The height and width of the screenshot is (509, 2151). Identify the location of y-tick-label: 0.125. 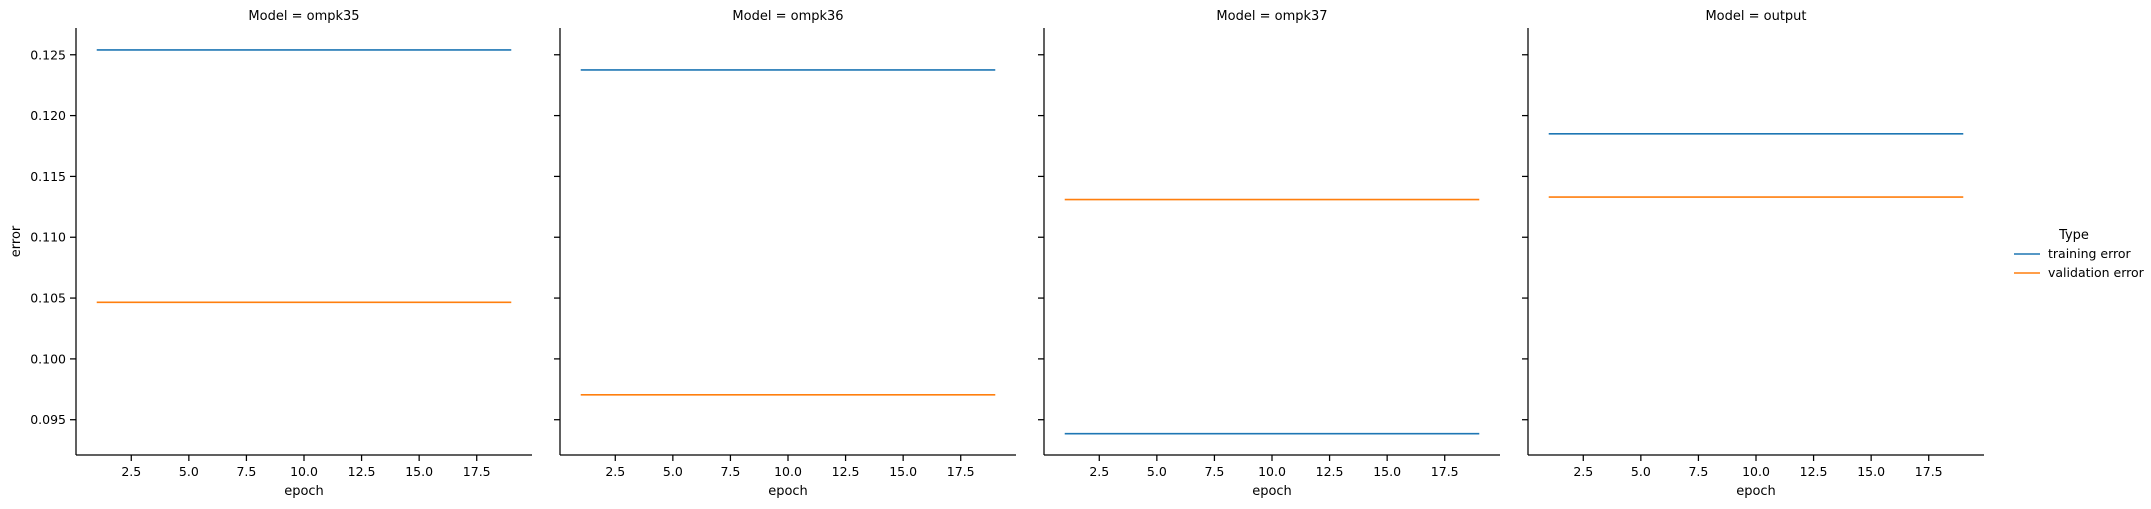
(48, 54).